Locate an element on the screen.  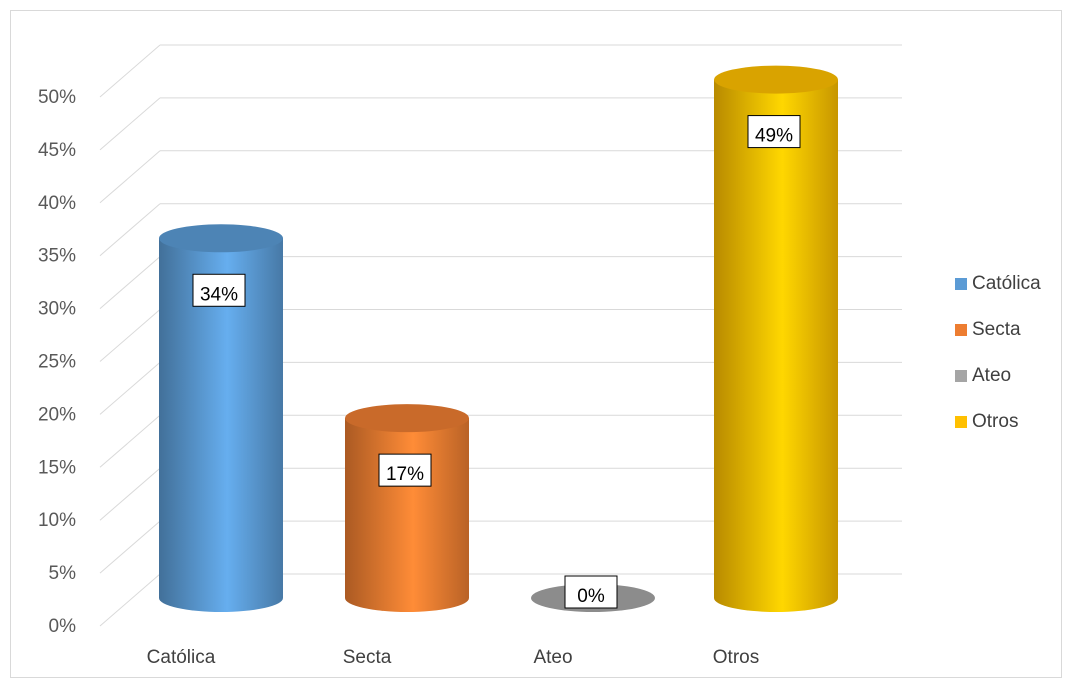
bar-catolica is located at coordinates (221, 418).